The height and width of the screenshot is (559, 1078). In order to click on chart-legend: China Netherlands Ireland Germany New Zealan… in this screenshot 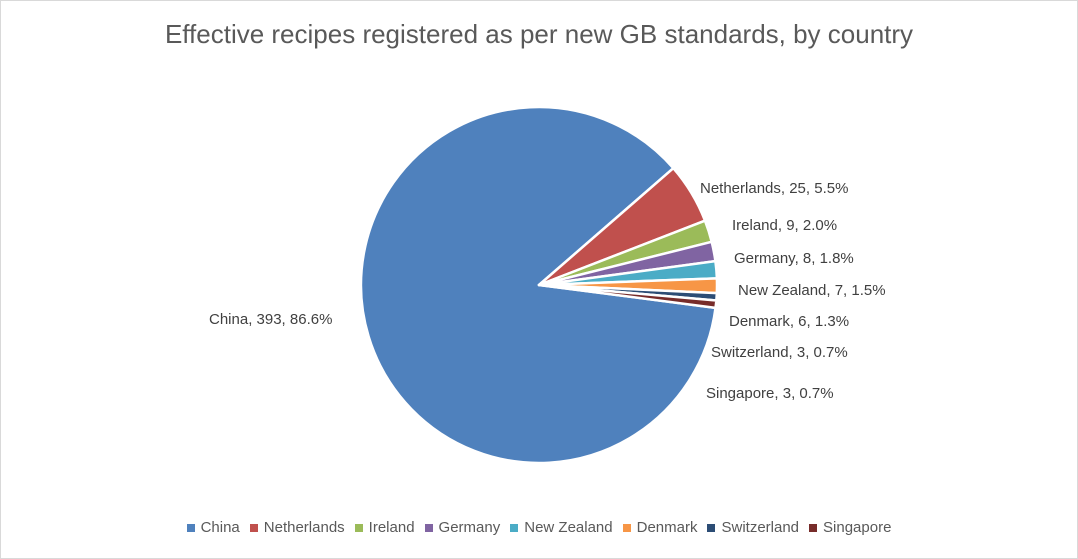, I will do `click(539, 527)`.